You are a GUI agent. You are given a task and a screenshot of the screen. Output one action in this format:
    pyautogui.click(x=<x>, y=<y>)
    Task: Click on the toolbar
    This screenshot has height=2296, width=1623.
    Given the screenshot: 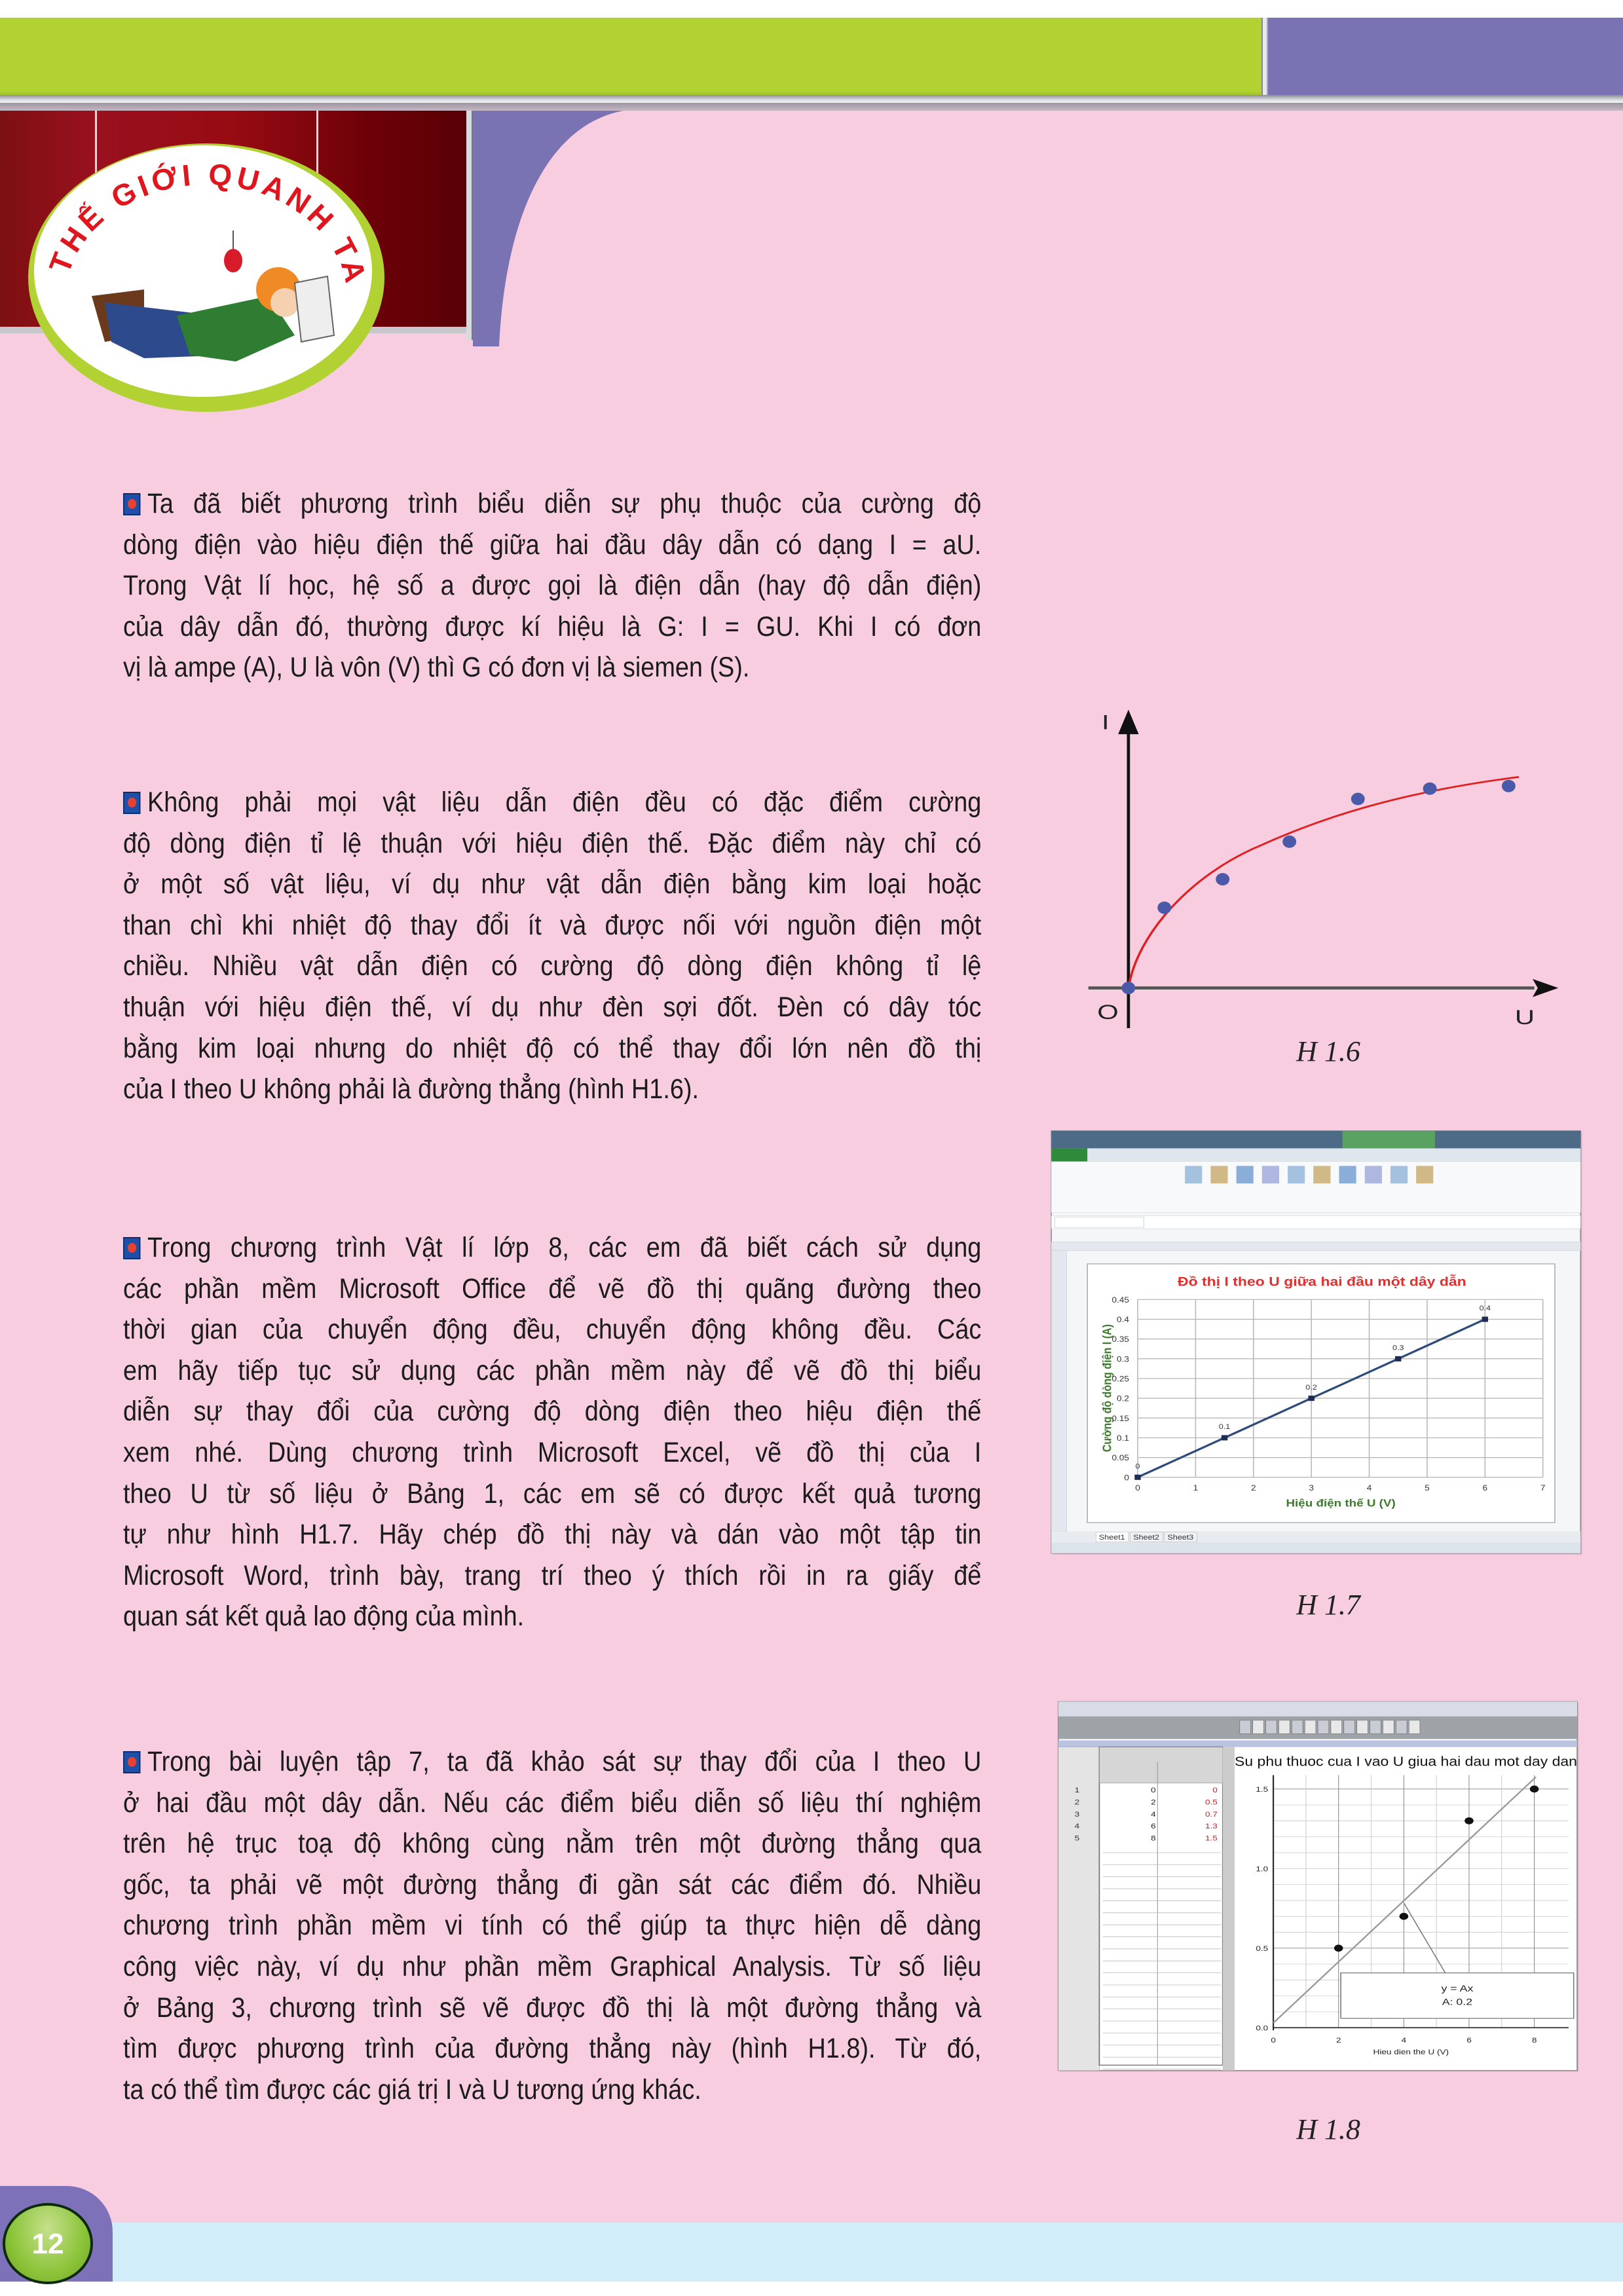 What is the action you would take?
    pyautogui.click(x=1317, y=1727)
    